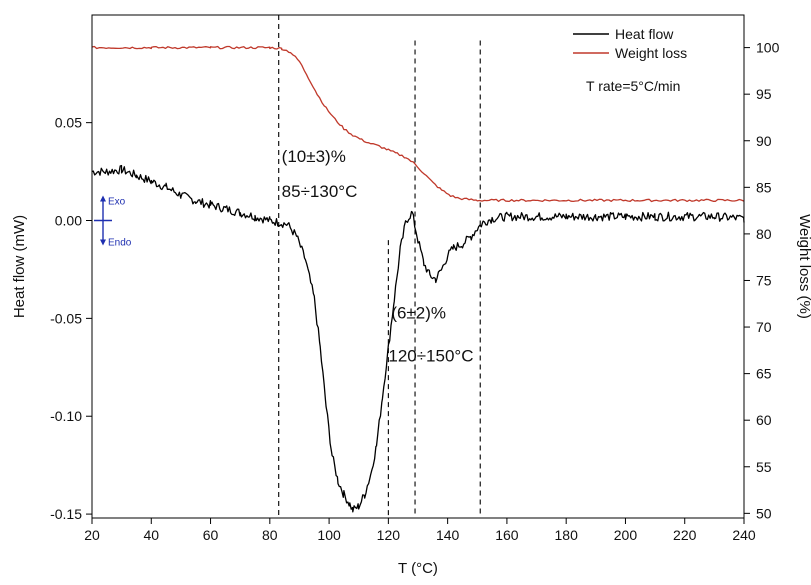 This screenshot has width=811, height=585. Describe the element at coordinates (103, 242) in the screenshot. I see `arrow-down-icon` at that location.